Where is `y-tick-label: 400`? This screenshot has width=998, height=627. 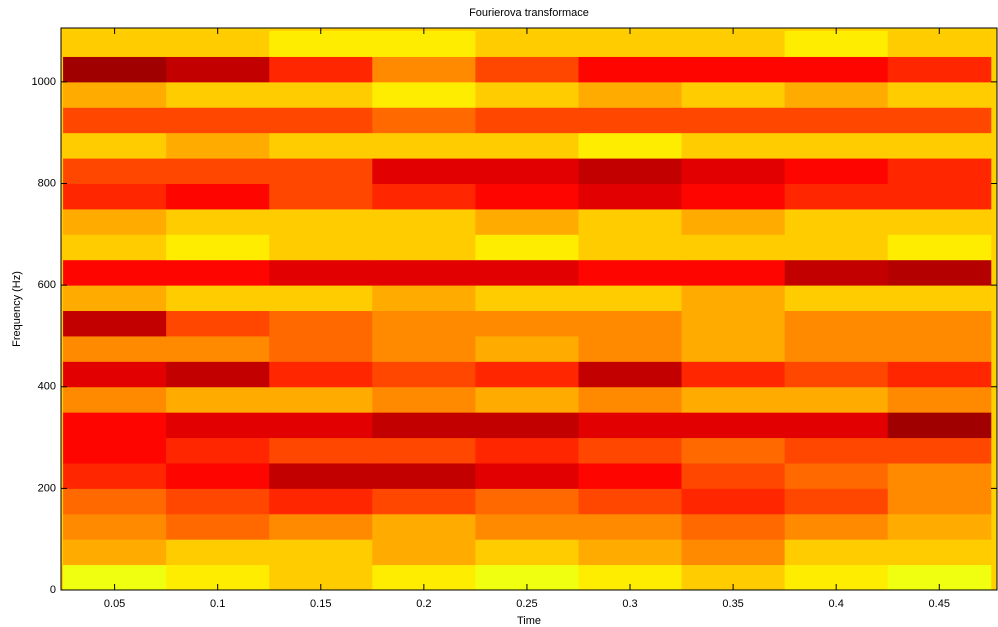
y-tick-label: 400 is located at coordinates (47, 387).